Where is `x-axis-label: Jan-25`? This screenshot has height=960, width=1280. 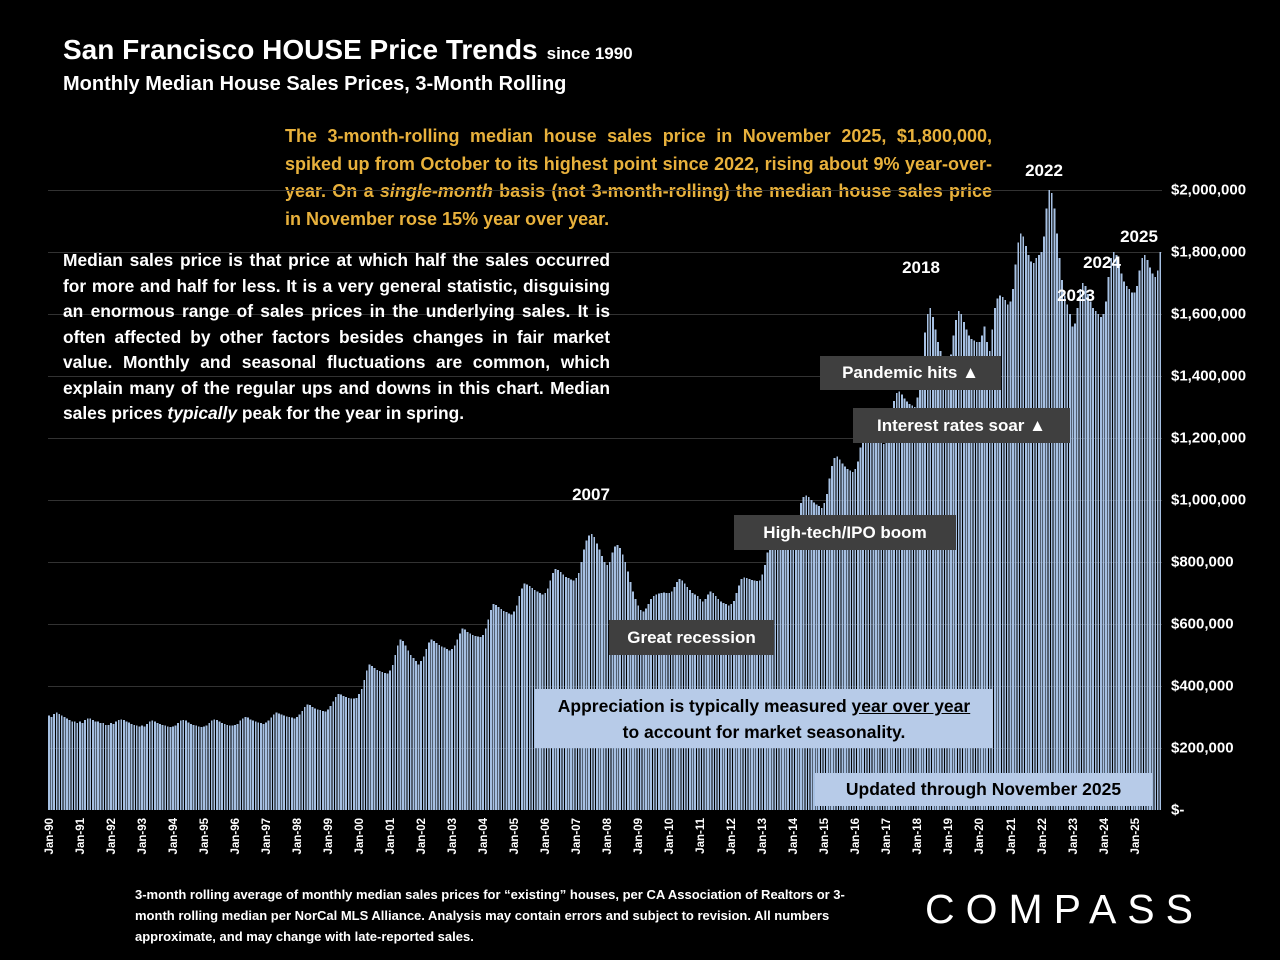 x-axis-label: Jan-25 is located at coordinates (1135, 836).